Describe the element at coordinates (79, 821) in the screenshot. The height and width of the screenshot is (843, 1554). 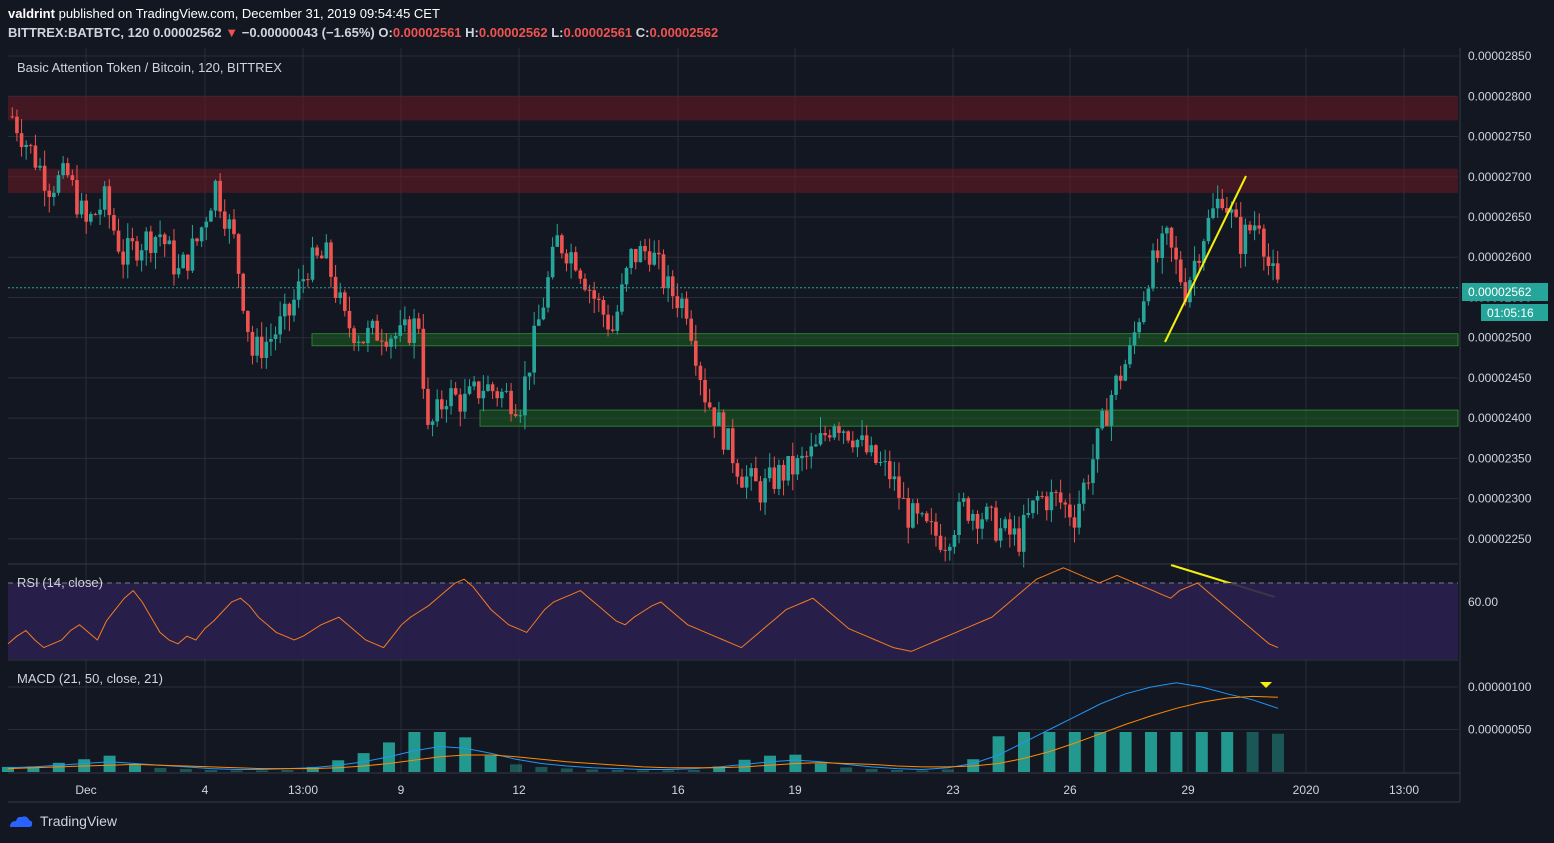
I see `brand-name: TradingView` at that location.